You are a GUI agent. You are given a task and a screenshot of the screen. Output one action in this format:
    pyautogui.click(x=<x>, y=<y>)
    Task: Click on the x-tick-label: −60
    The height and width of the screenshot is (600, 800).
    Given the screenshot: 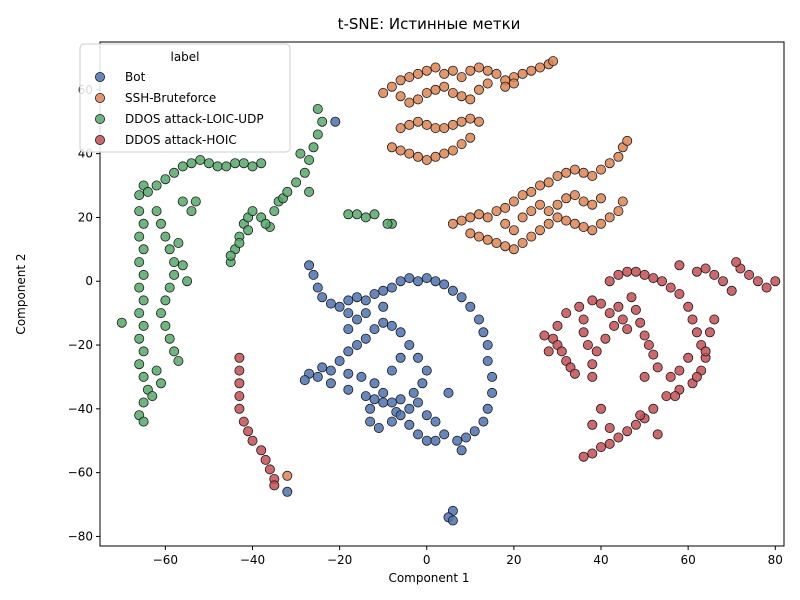 What is the action you would take?
    pyautogui.click(x=165, y=560)
    